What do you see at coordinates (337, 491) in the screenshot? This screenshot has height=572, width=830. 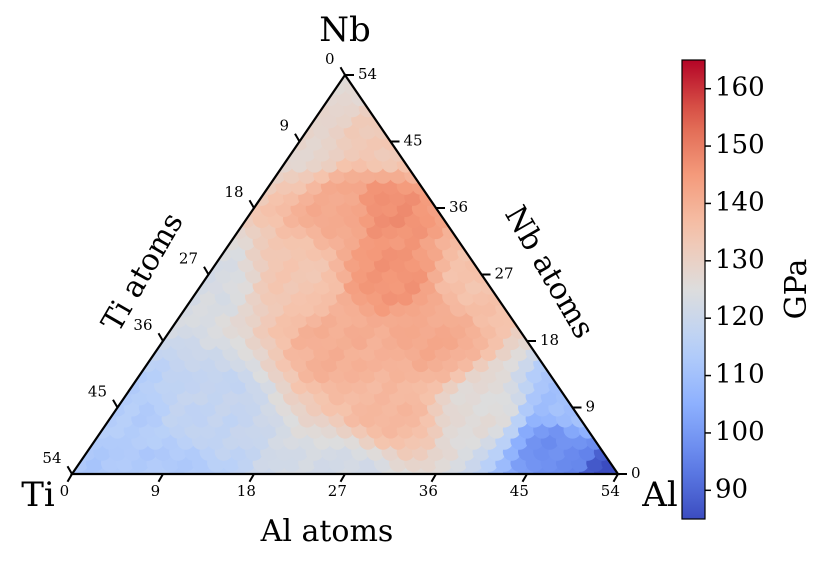 I see `bottom-axis-tick-label: 27` at bounding box center [337, 491].